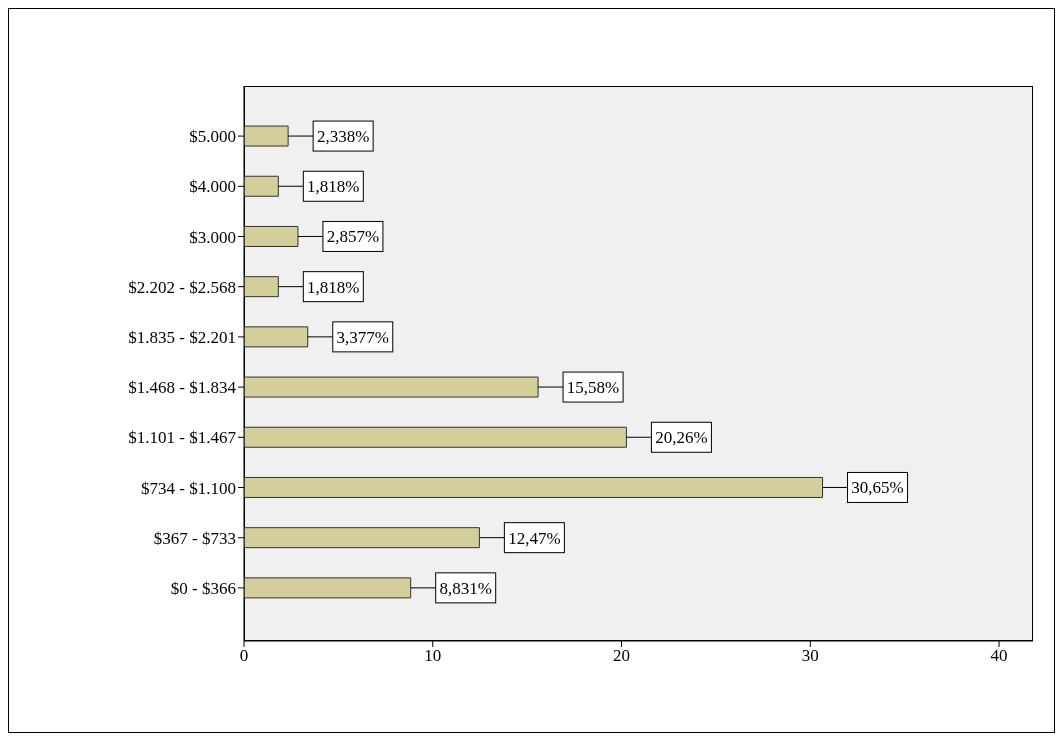 This screenshot has width=1061, height=739. Describe the element at coordinates (182, 388) in the screenshot. I see `y-tick-label: $1.468 - $1.834` at that location.